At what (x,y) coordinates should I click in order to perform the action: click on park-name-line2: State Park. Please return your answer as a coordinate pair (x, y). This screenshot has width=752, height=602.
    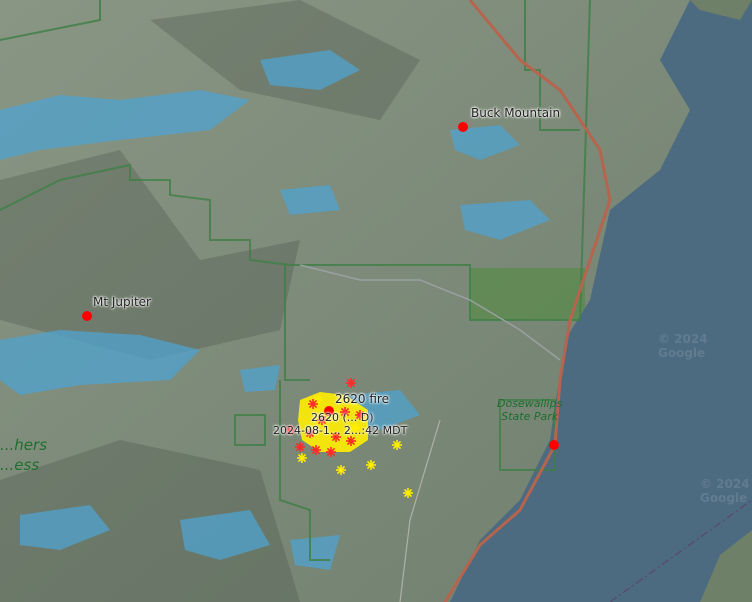
    Looking at the image, I should click on (530, 416).